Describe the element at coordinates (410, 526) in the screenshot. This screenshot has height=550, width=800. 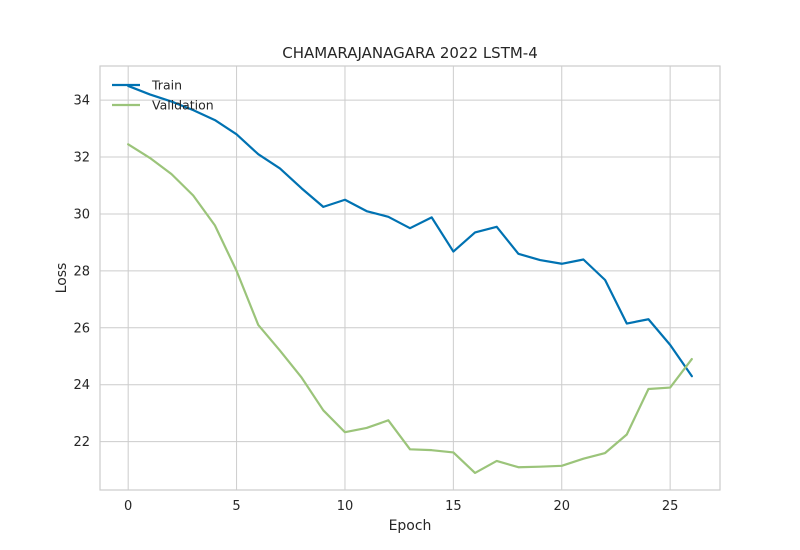
I see `x-axis-label: Epoch` at that location.